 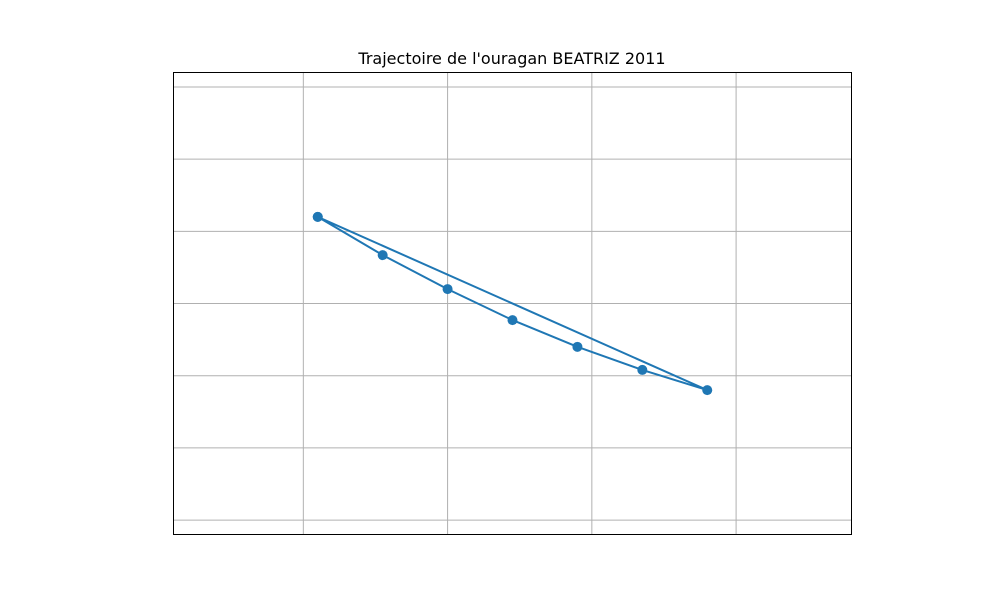 I want to click on chart-title: Trajectoire de l'ouragan BEATRIZ 2011, so click(x=511, y=58).